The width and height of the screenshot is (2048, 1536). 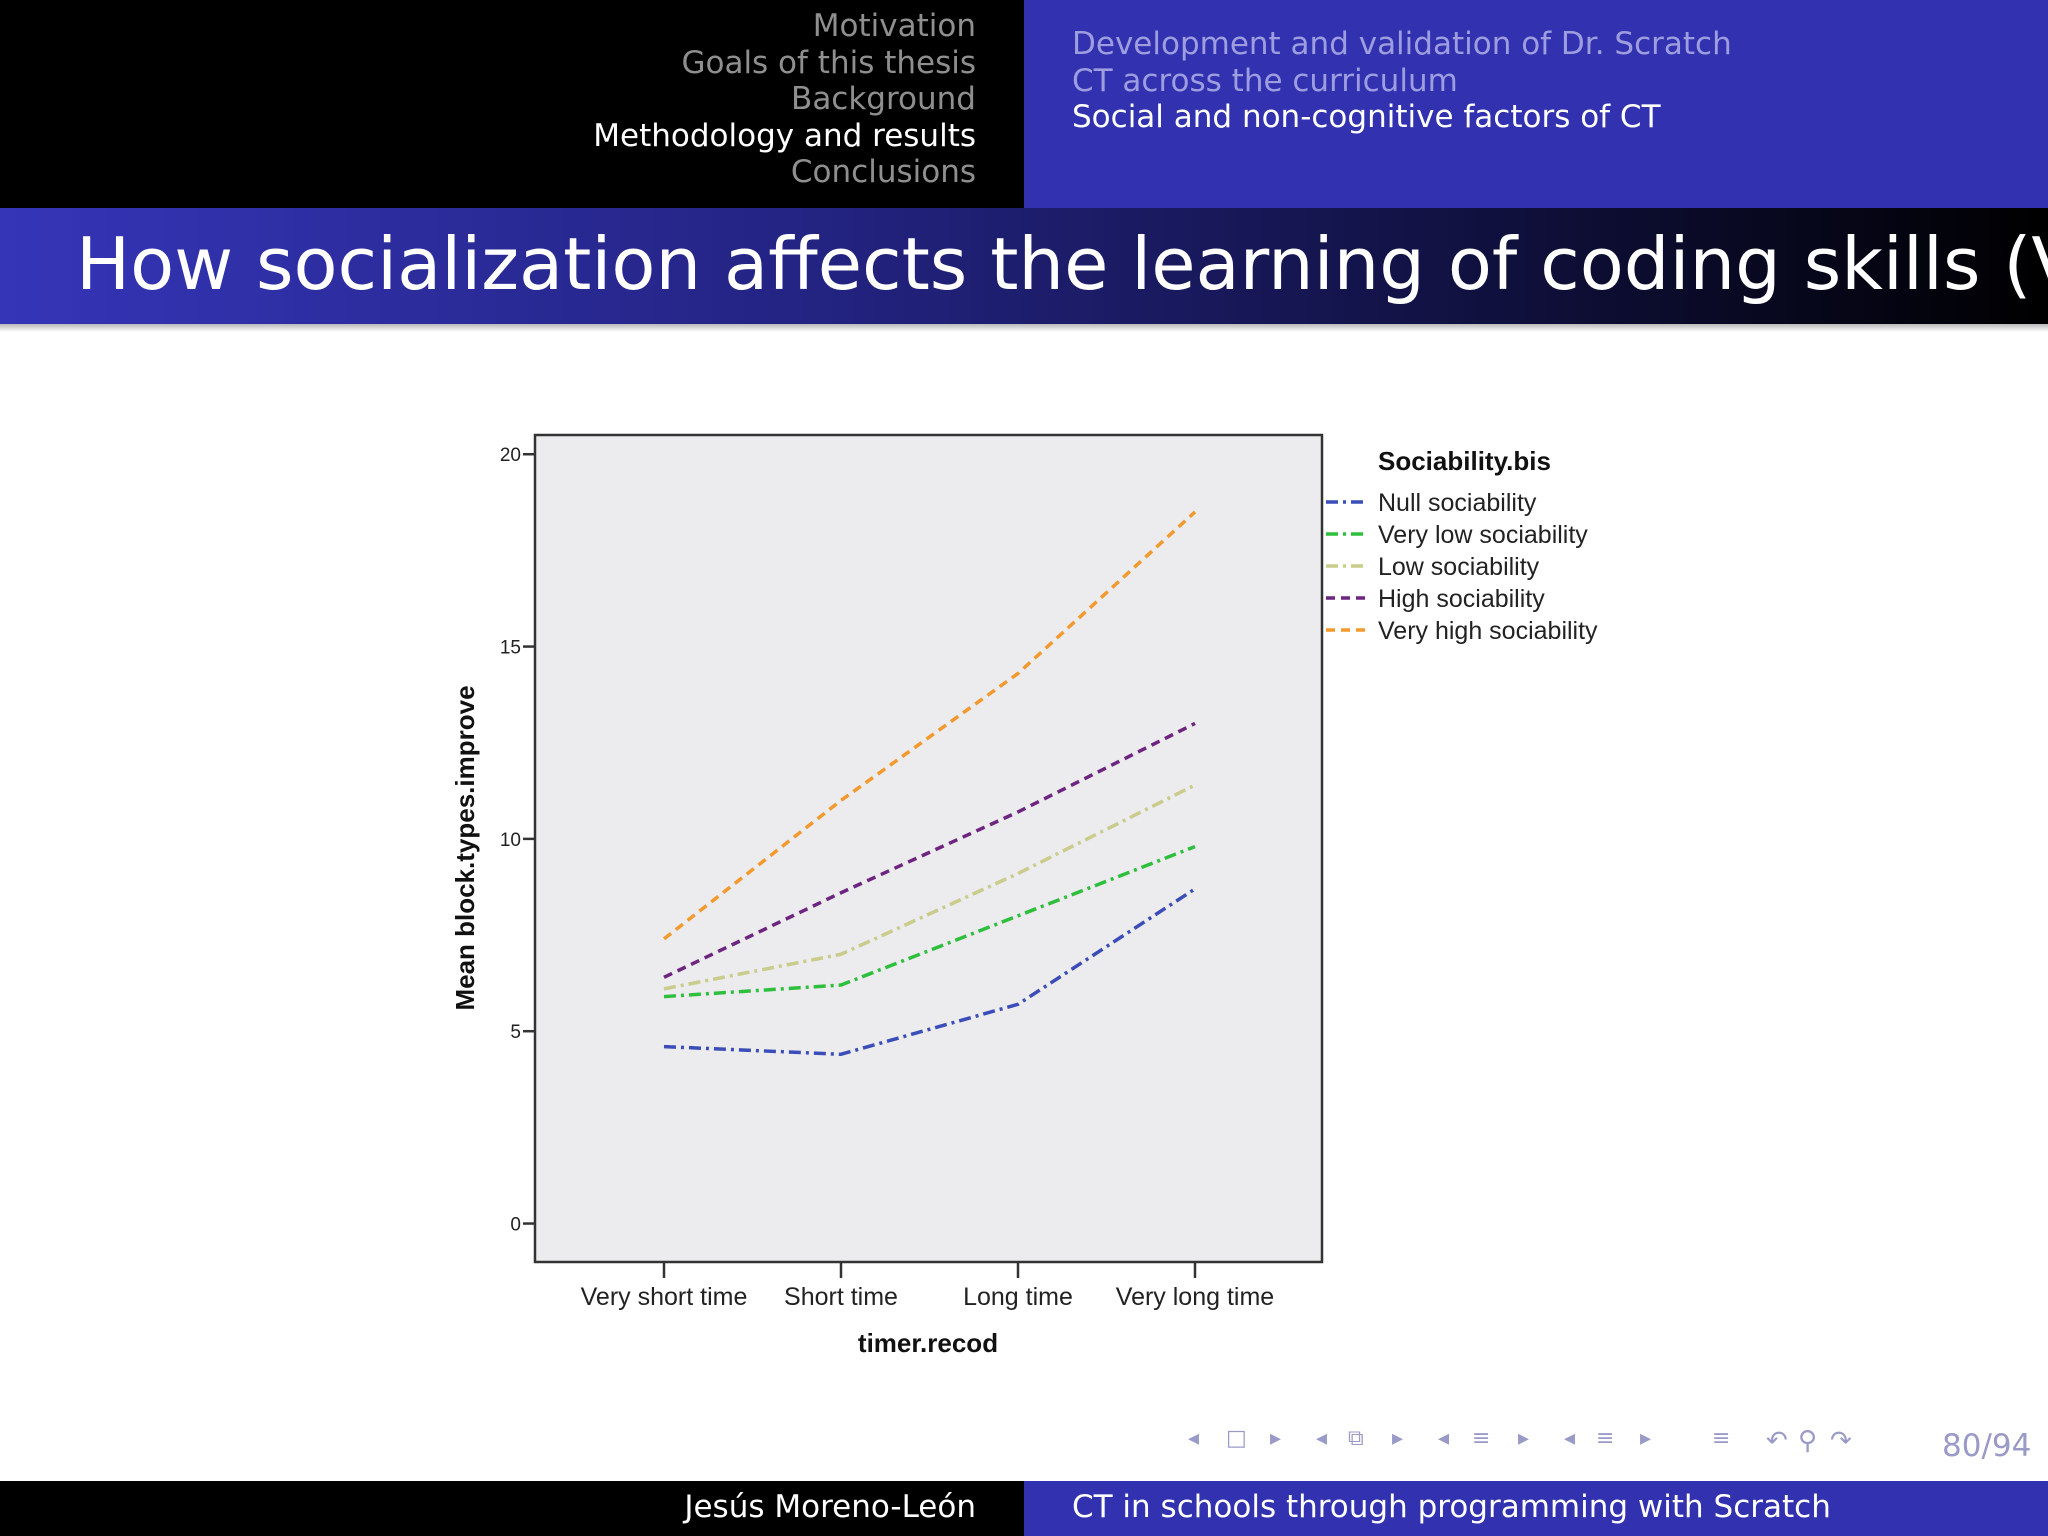 I want to click on series-lines, so click(x=929, y=783).